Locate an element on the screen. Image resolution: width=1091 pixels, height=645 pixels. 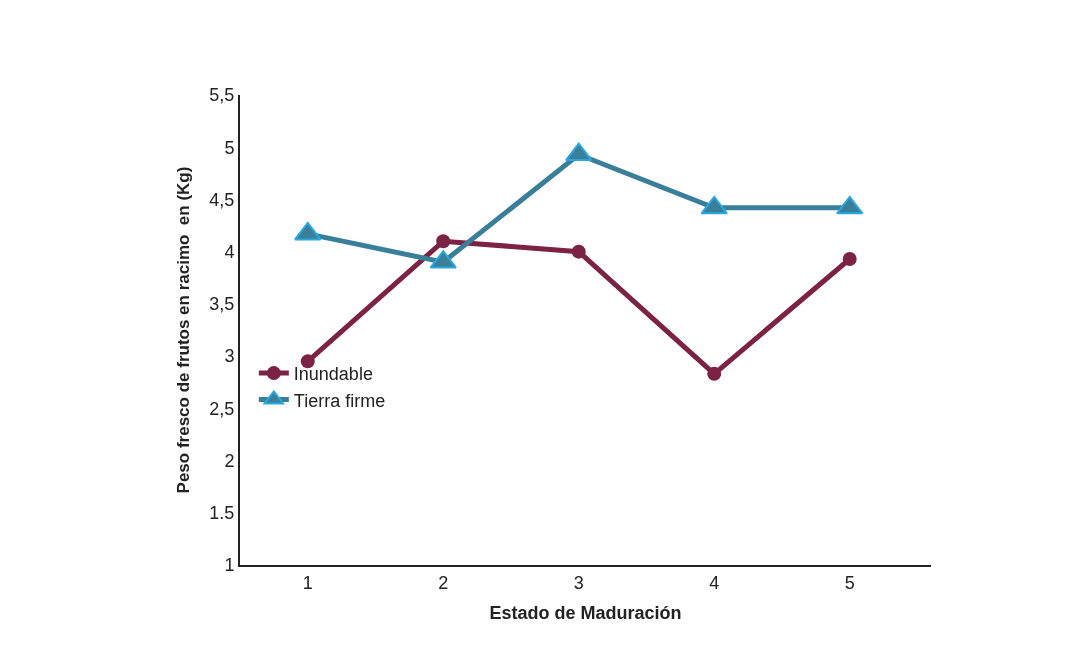
x-axis-title: Estado de Maduración is located at coordinates (585, 613).